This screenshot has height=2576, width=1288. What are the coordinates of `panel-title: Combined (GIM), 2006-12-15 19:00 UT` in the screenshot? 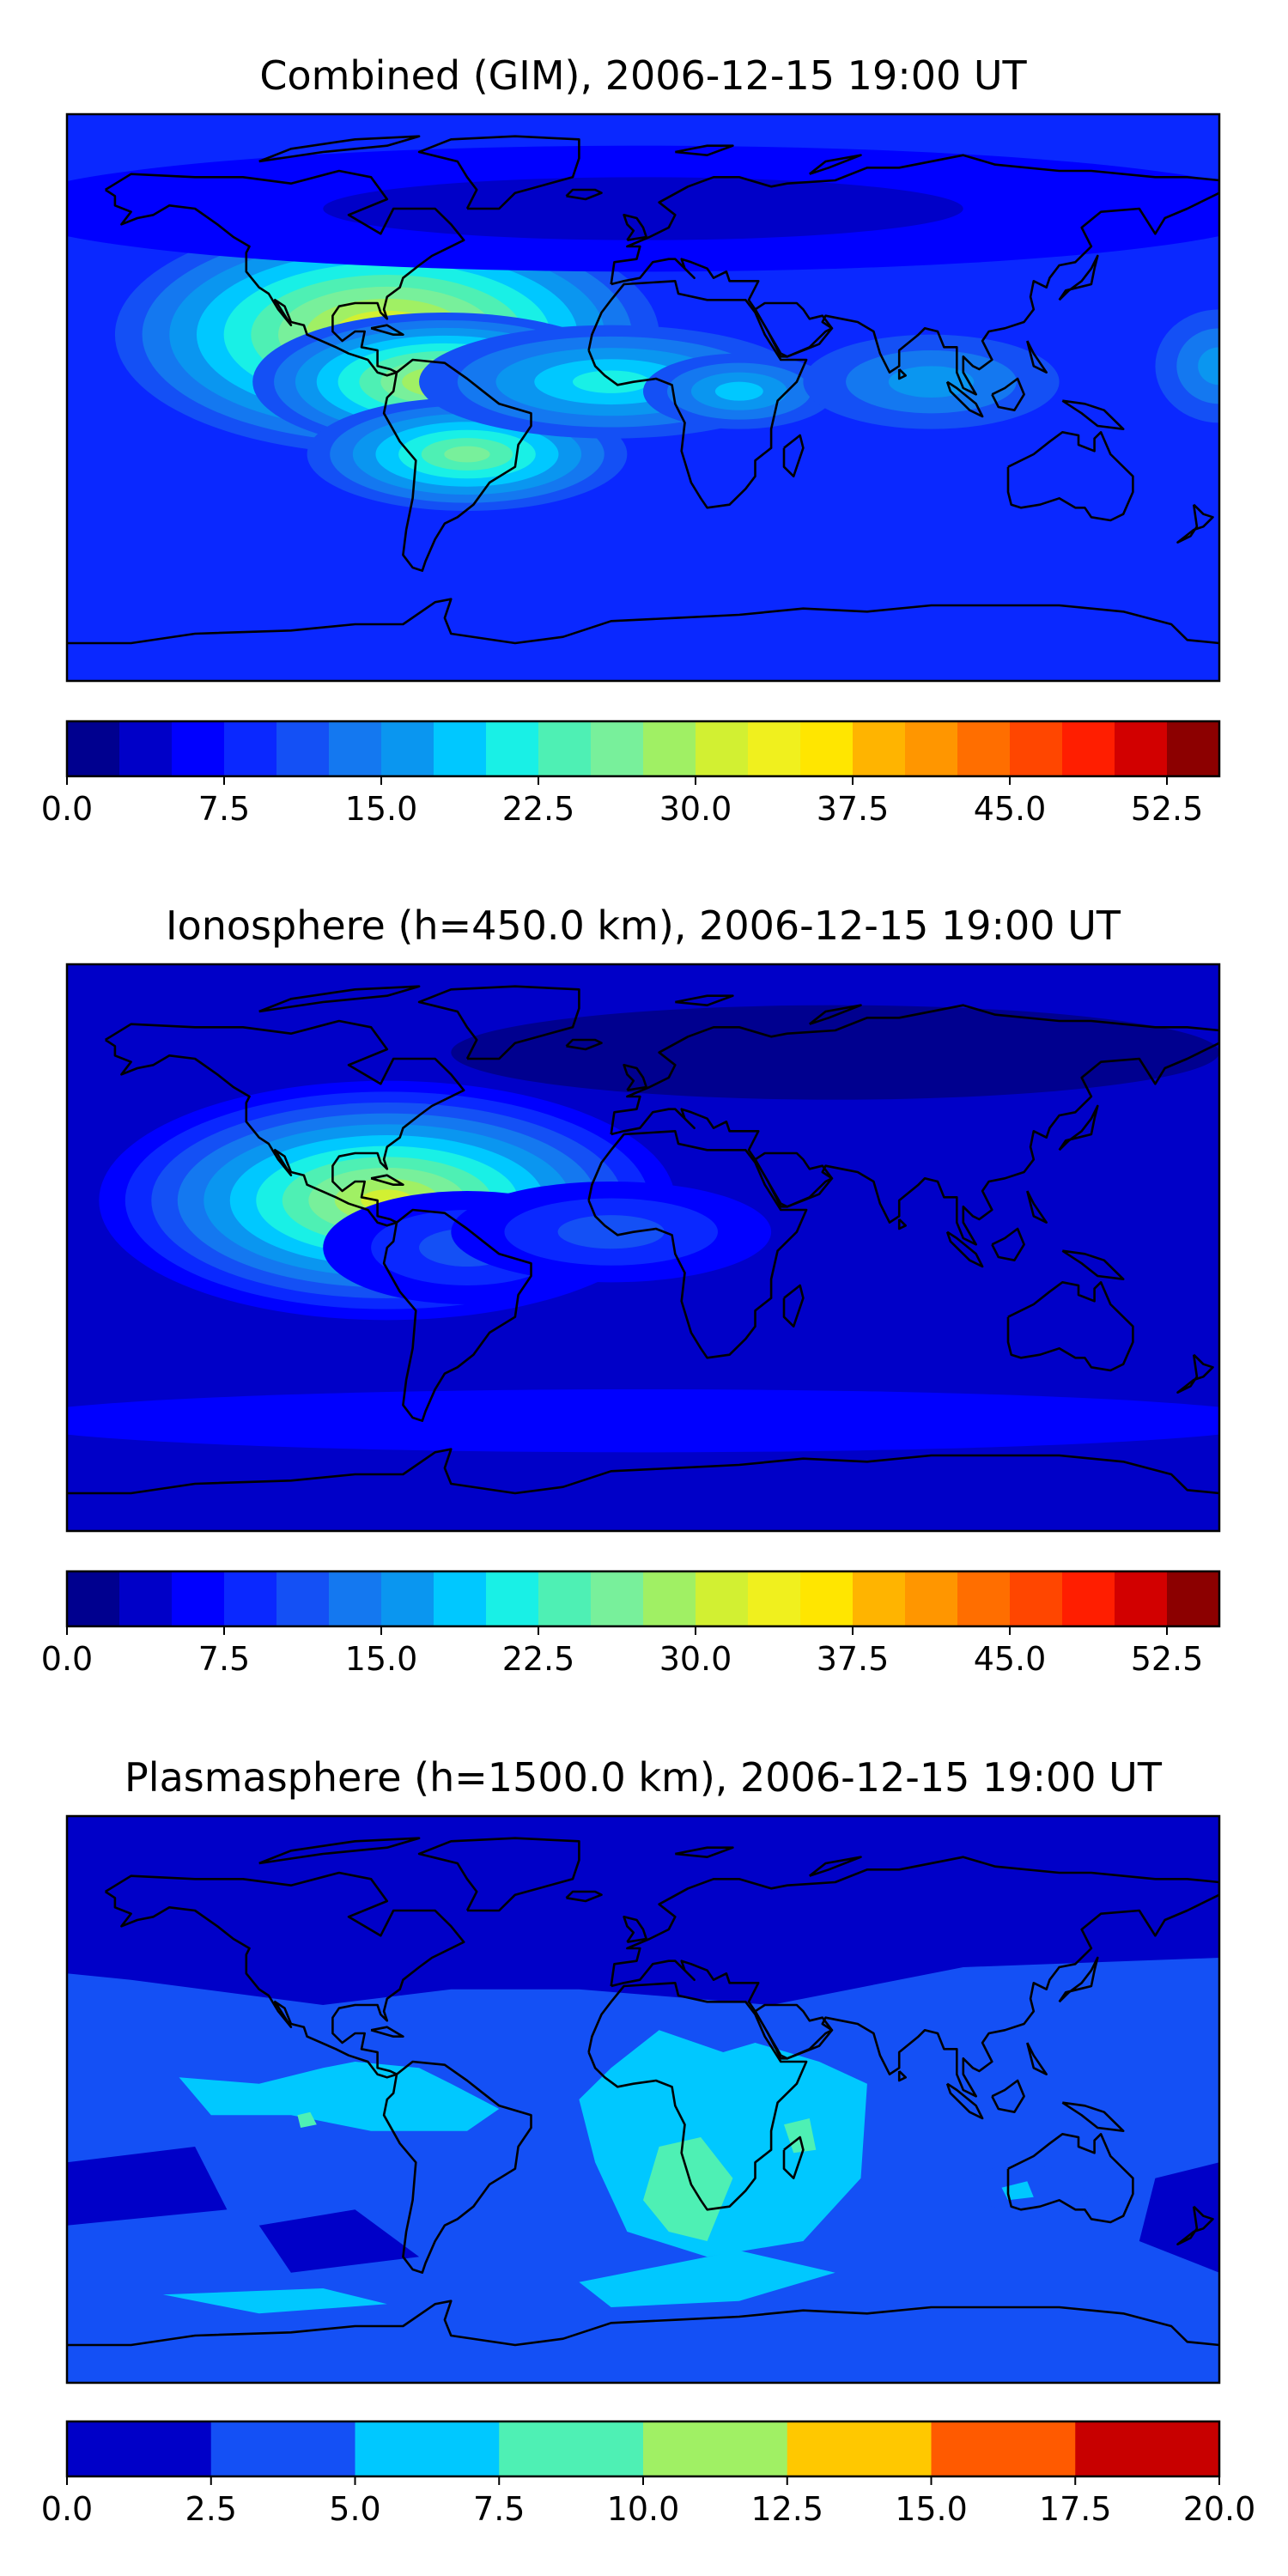 It's located at (643, 75).